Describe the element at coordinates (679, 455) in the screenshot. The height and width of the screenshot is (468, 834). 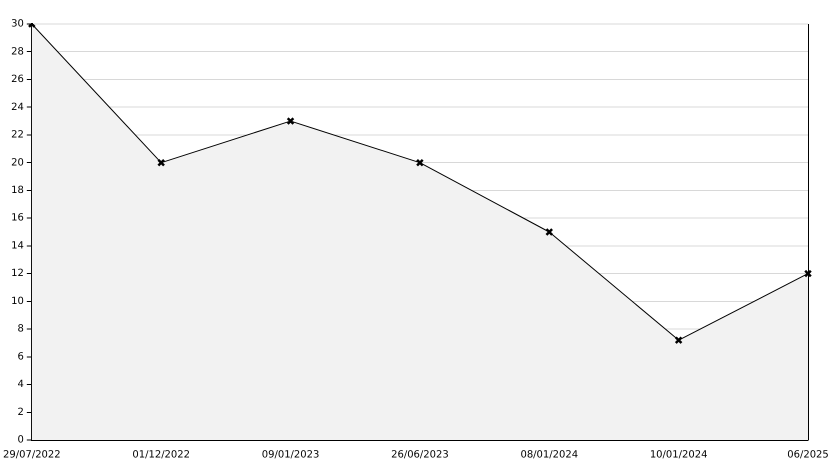
I see `x-tick-label: 10/01/2024` at that location.